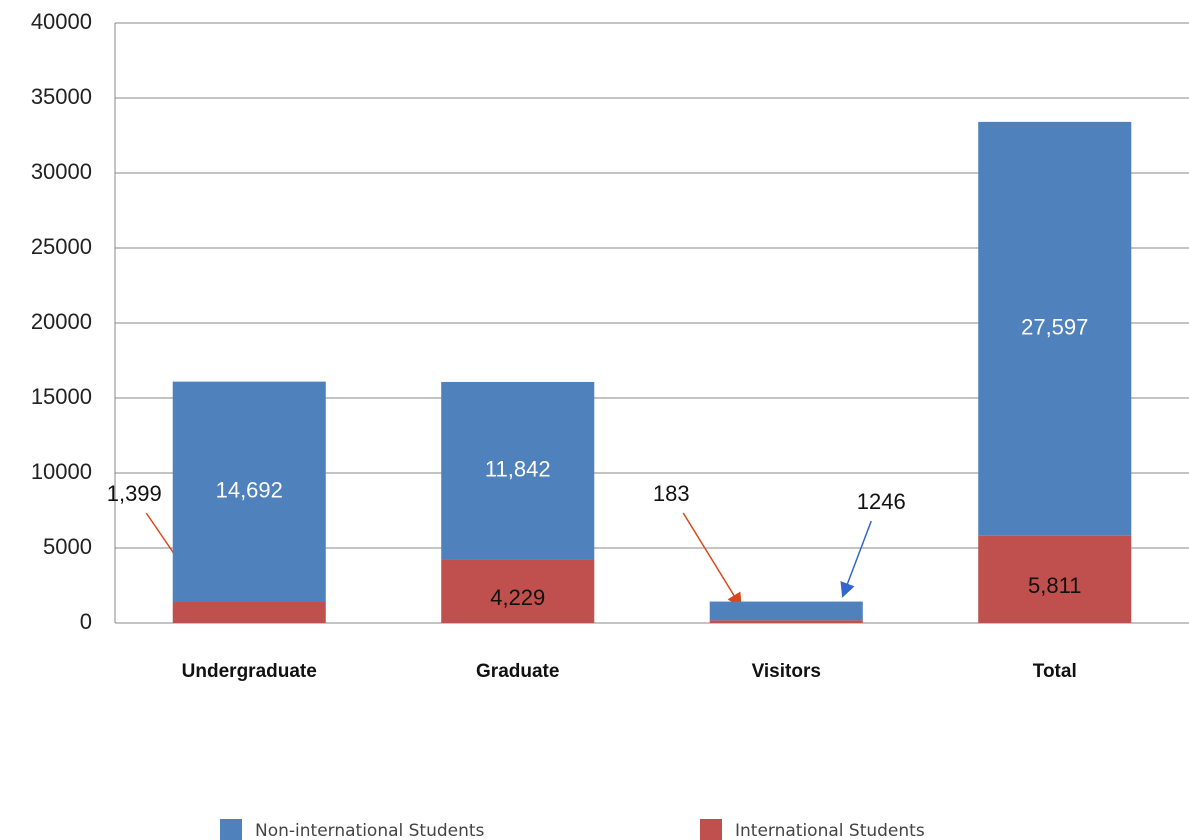 The width and height of the screenshot is (1189, 840). What do you see at coordinates (86, 621) in the screenshot?
I see `y-tick-label: 0` at bounding box center [86, 621].